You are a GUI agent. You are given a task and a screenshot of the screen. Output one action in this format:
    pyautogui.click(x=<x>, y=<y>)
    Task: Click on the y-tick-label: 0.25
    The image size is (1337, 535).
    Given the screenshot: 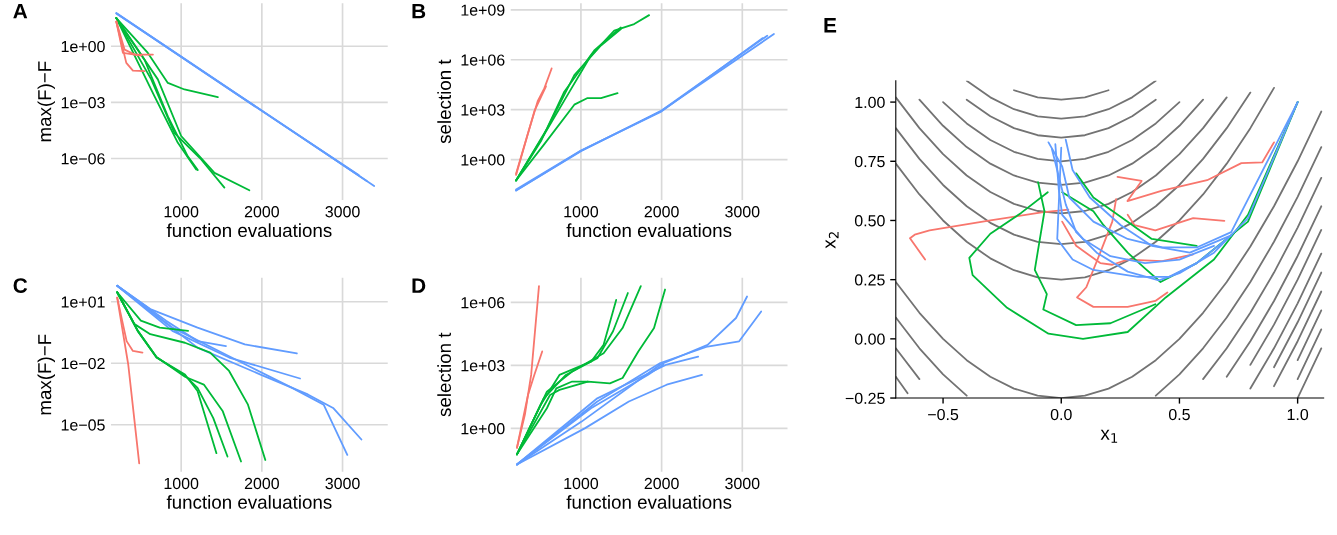 What is the action you would take?
    pyautogui.click(x=869, y=280)
    